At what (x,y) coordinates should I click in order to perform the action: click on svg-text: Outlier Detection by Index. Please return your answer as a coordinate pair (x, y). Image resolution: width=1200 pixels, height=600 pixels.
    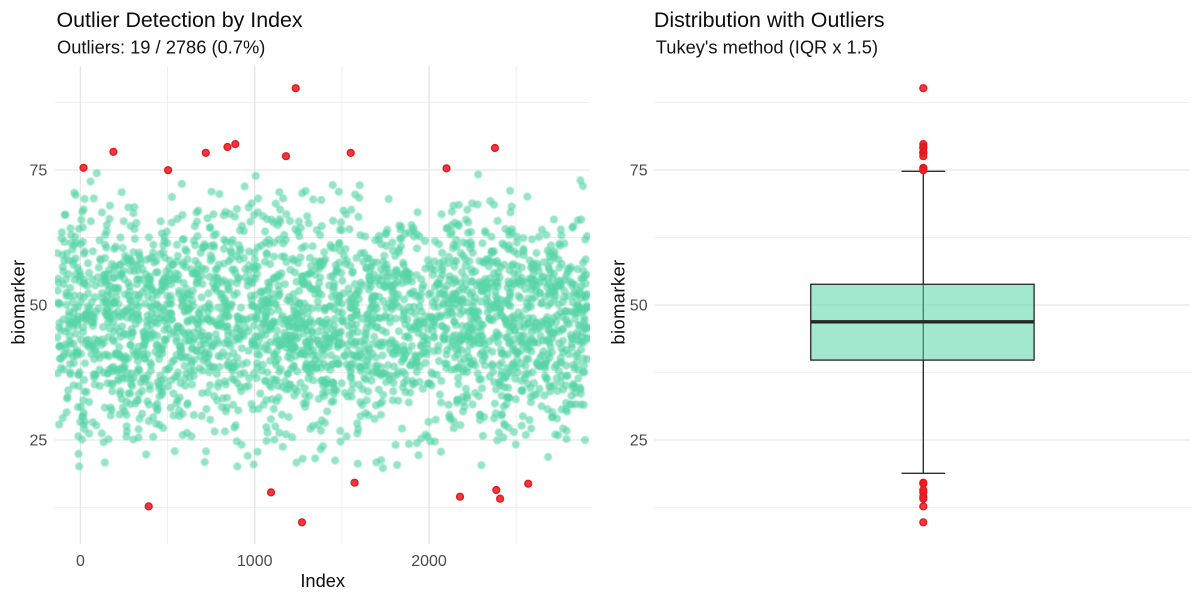
    Looking at the image, I should click on (180, 20).